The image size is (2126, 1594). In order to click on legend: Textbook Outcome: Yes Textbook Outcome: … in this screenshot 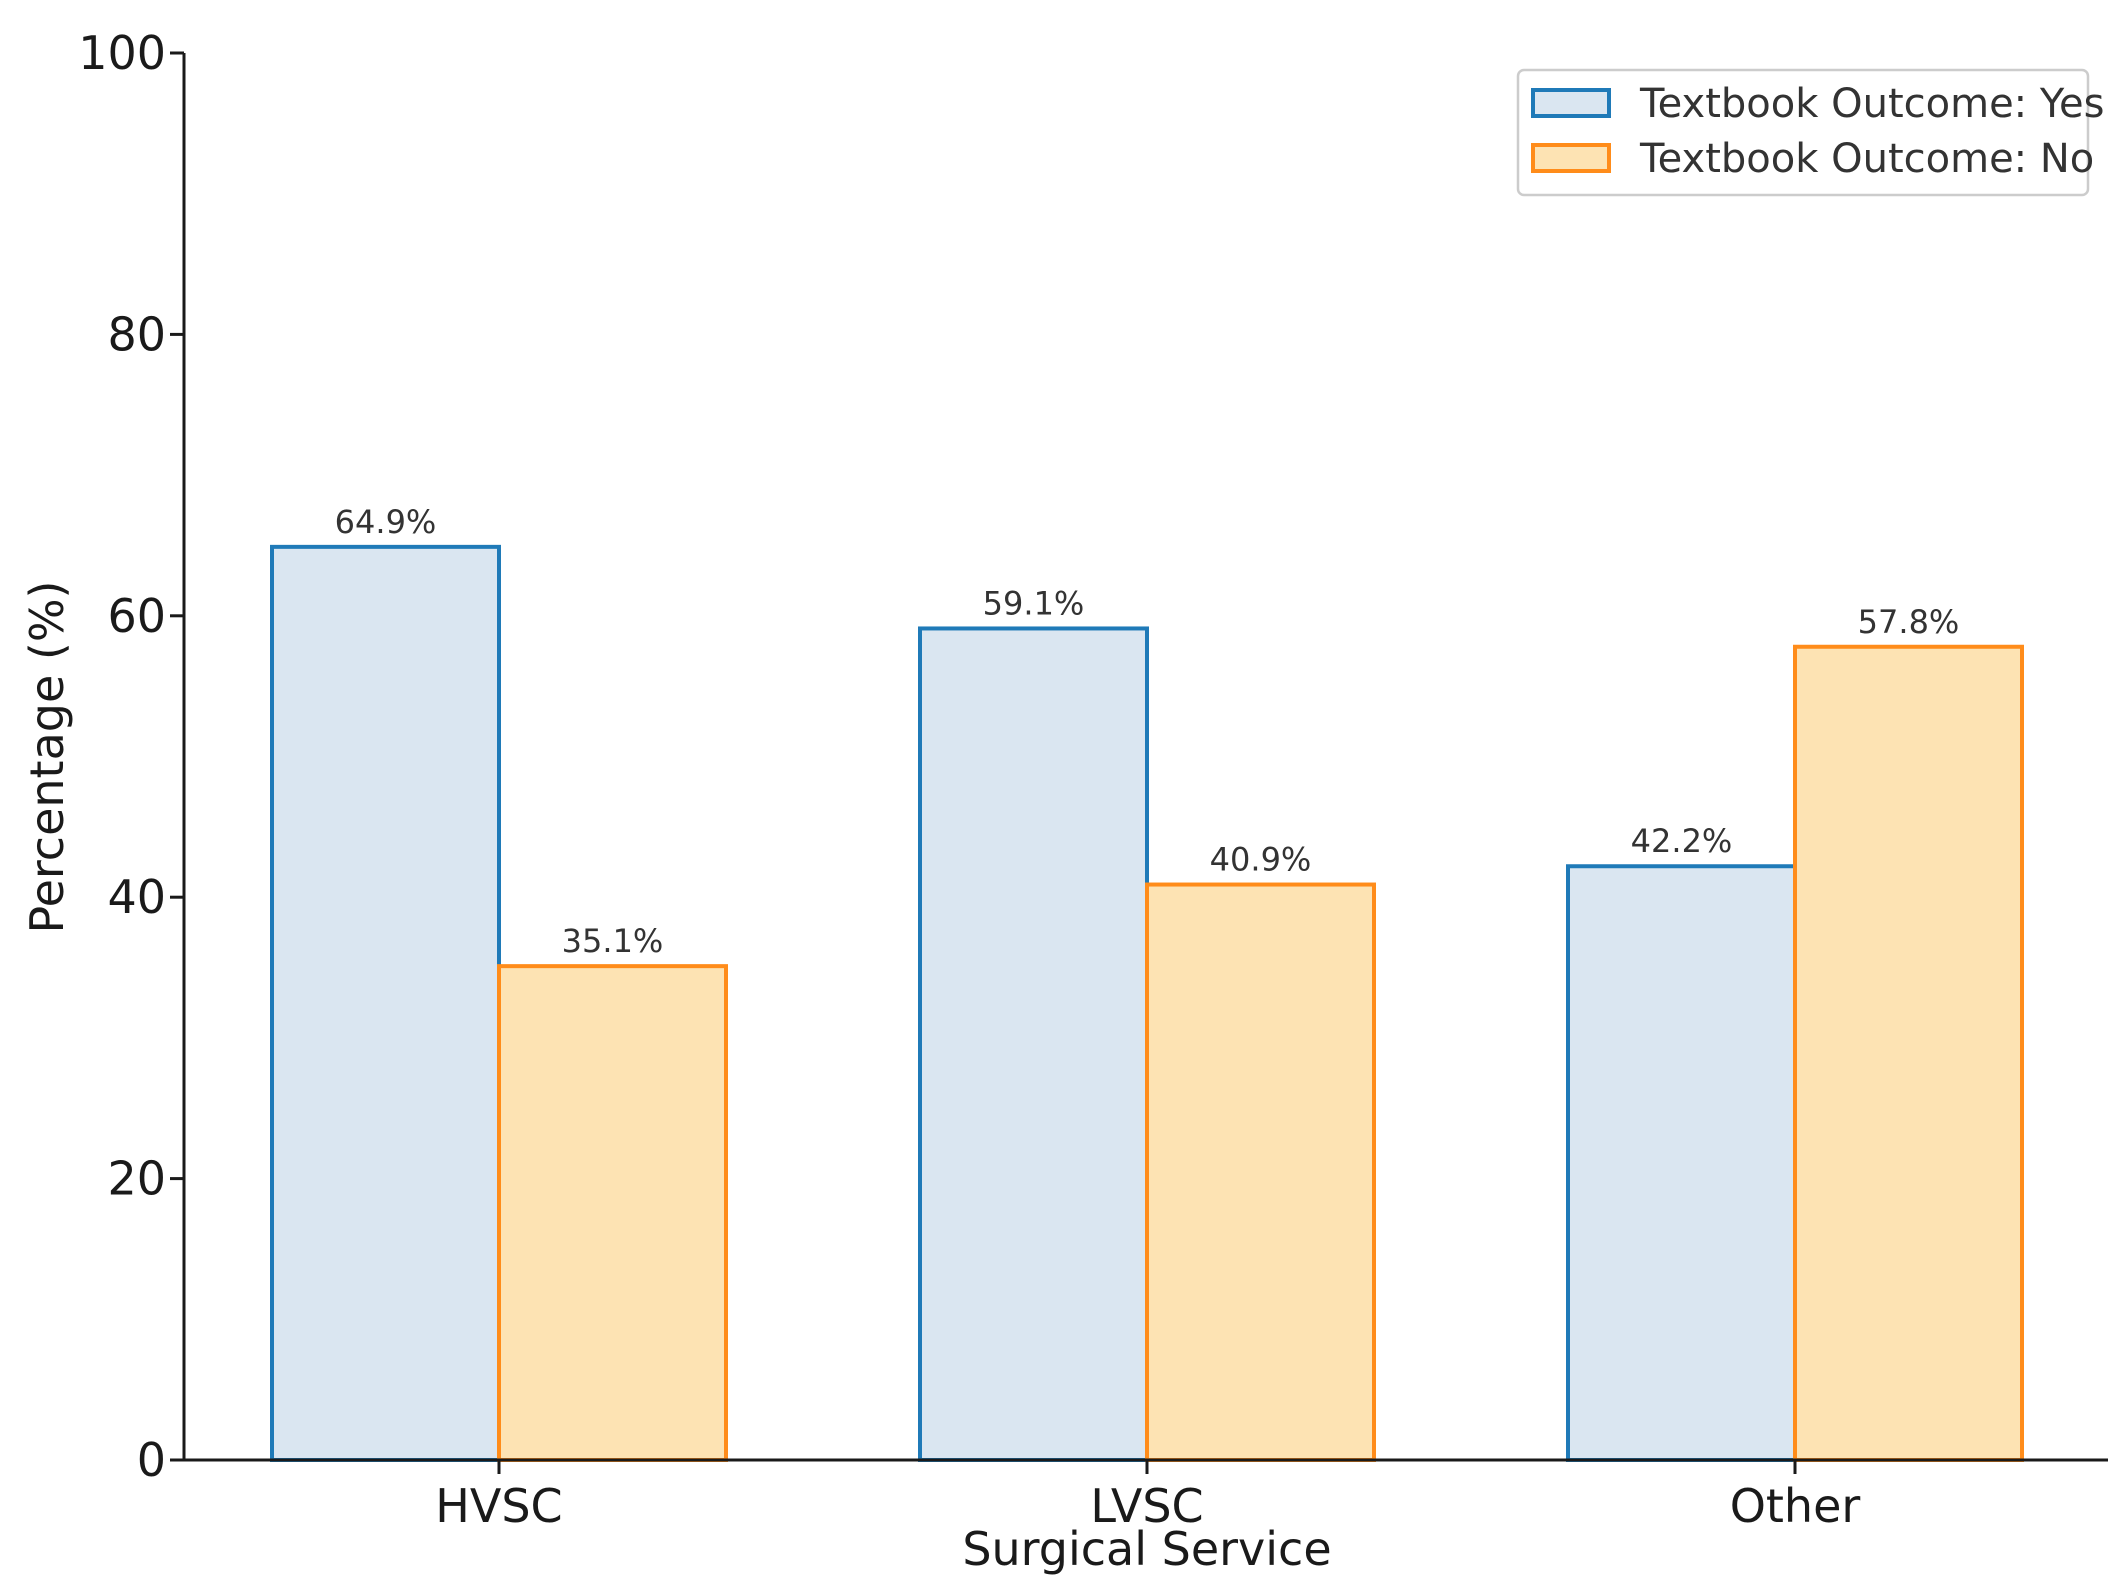, I will do `click(1810, 132)`.